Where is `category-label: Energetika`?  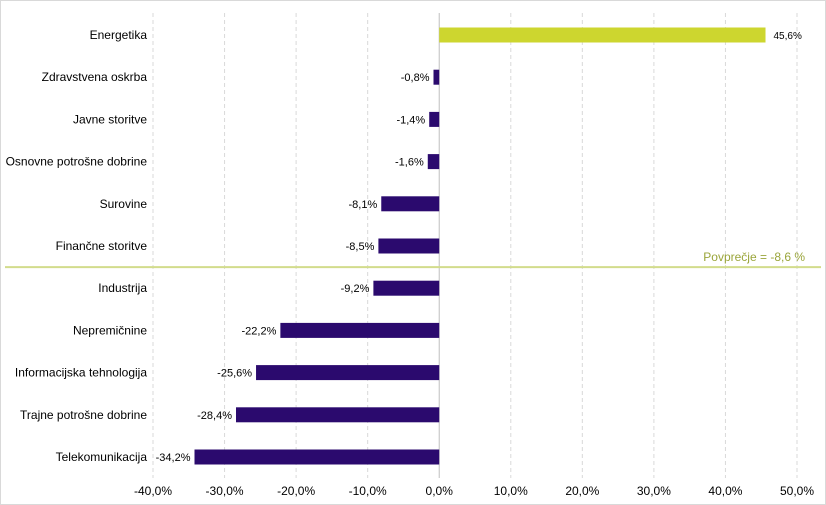 category-label: Energetika is located at coordinates (119, 35).